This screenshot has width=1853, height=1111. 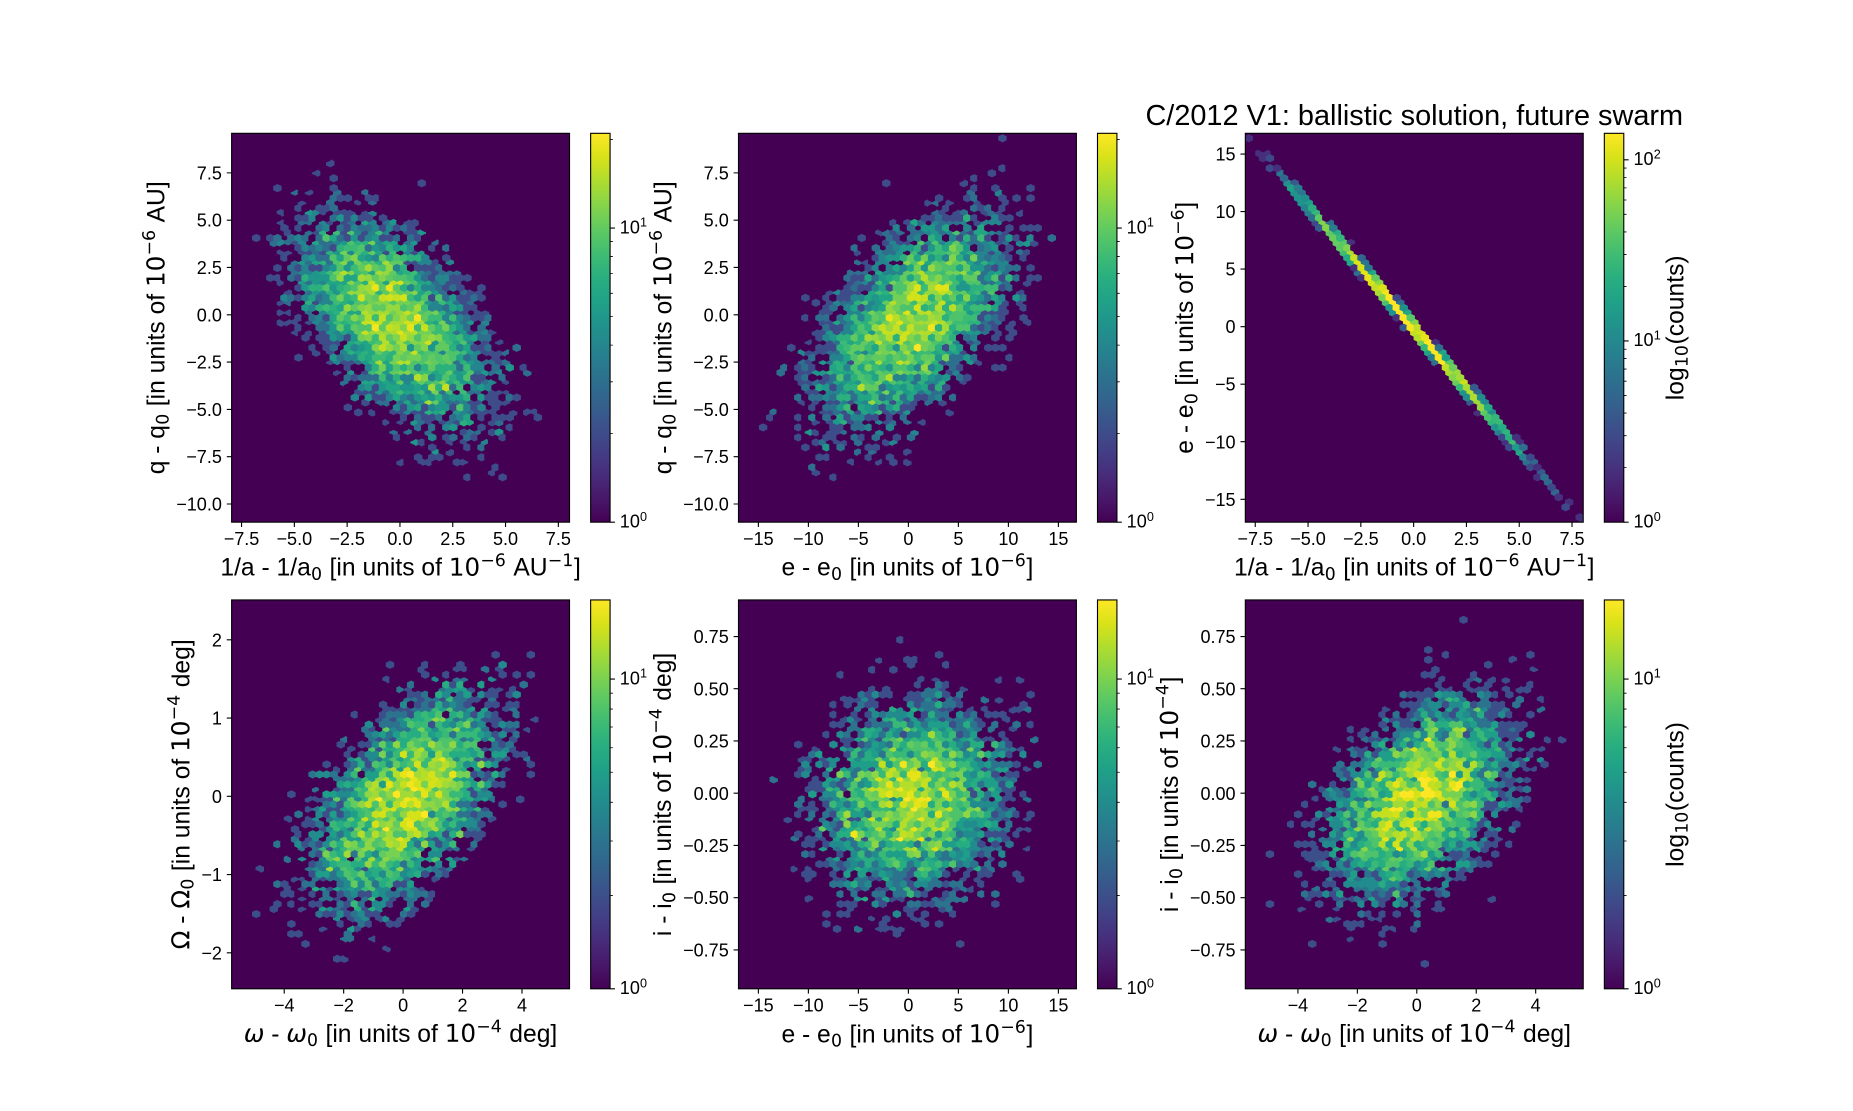 I want to click on svg-text: q - q [in units of AU], so click(x=156, y=327).